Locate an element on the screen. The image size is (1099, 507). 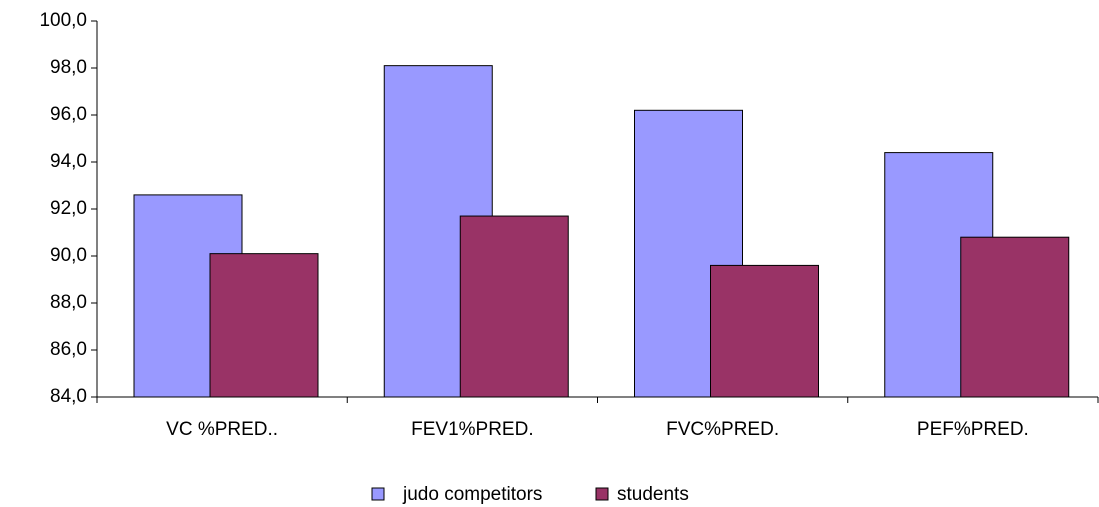
y-tick-label: 98,0 is located at coordinates (68, 67).